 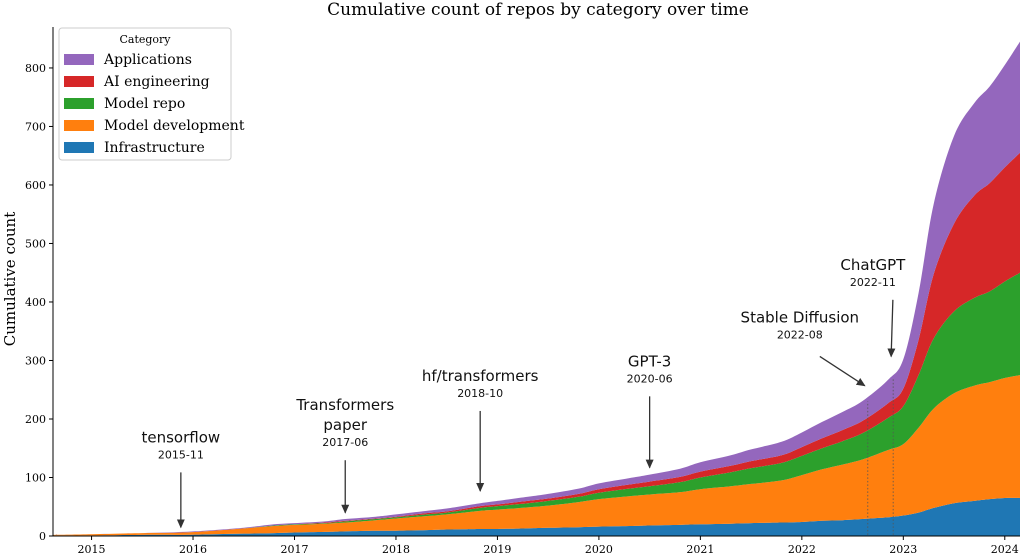 I want to click on legend-label: Infrastructure, so click(x=154, y=148).